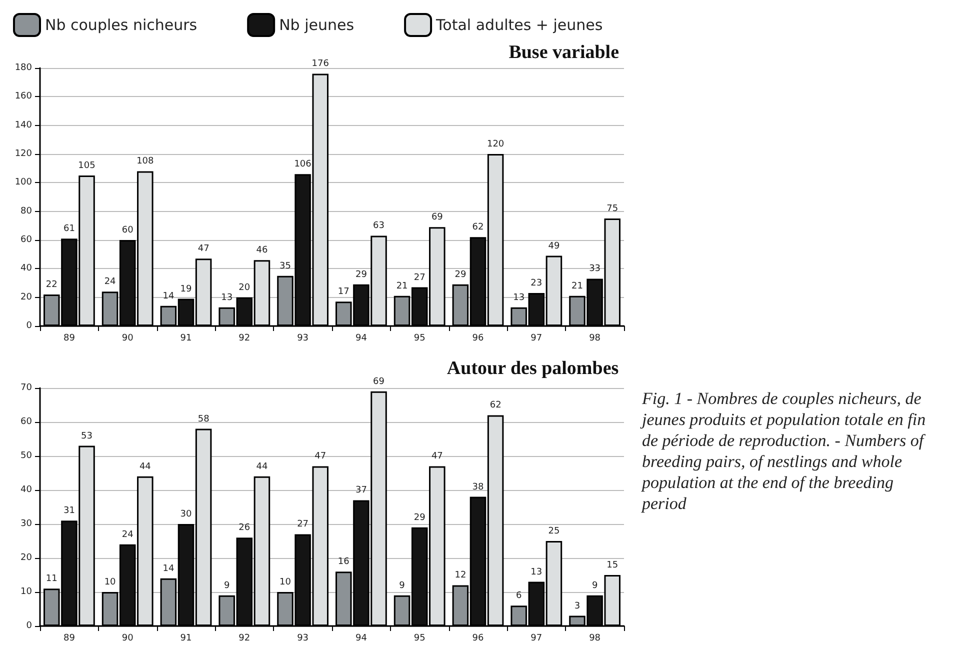 The width and height of the screenshot is (960, 656). I want to click on data-label: 15, so click(612, 565).